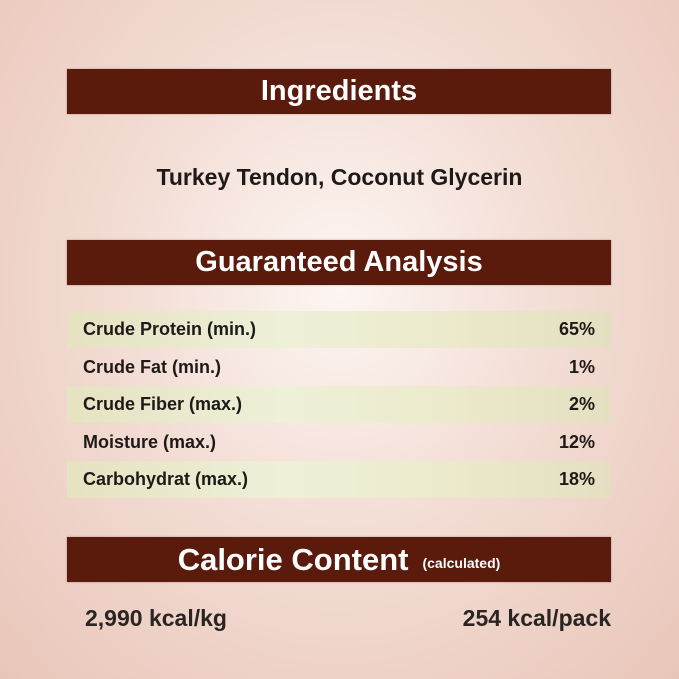 The width and height of the screenshot is (679, 679). What do you see at coordinates (581, 404) in the screenshot?
I see `row-value: 2%` at bounding box center [581, 404].